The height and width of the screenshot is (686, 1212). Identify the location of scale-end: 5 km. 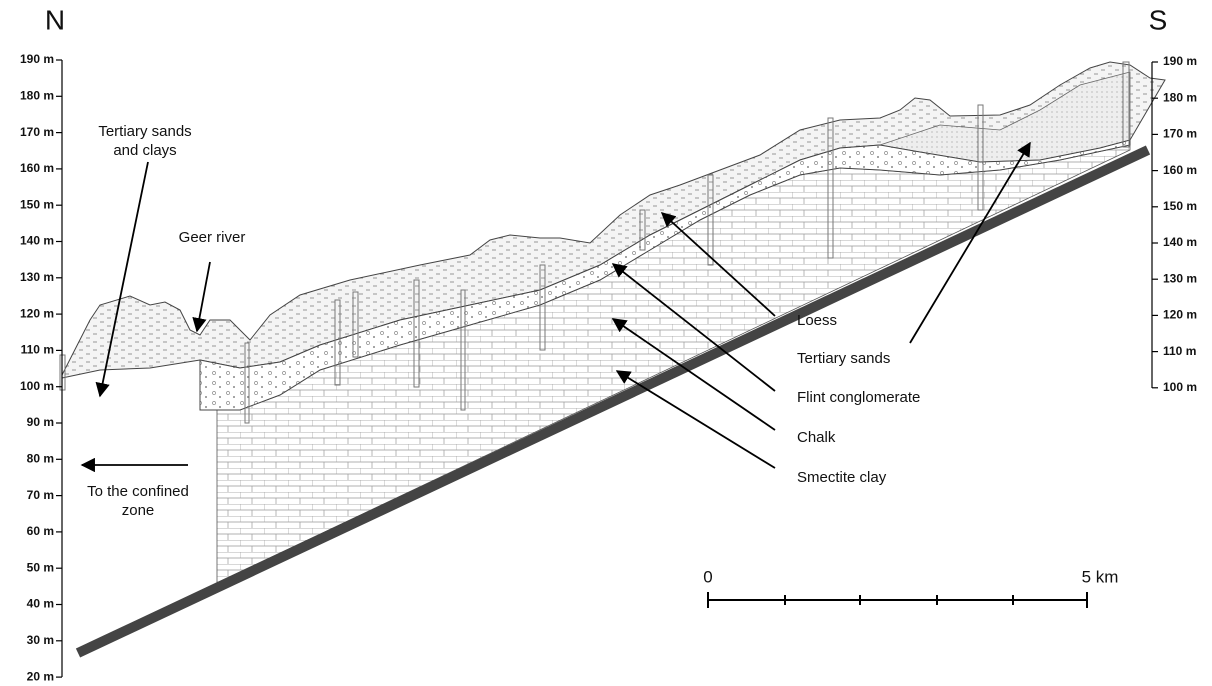
(1100, 576).